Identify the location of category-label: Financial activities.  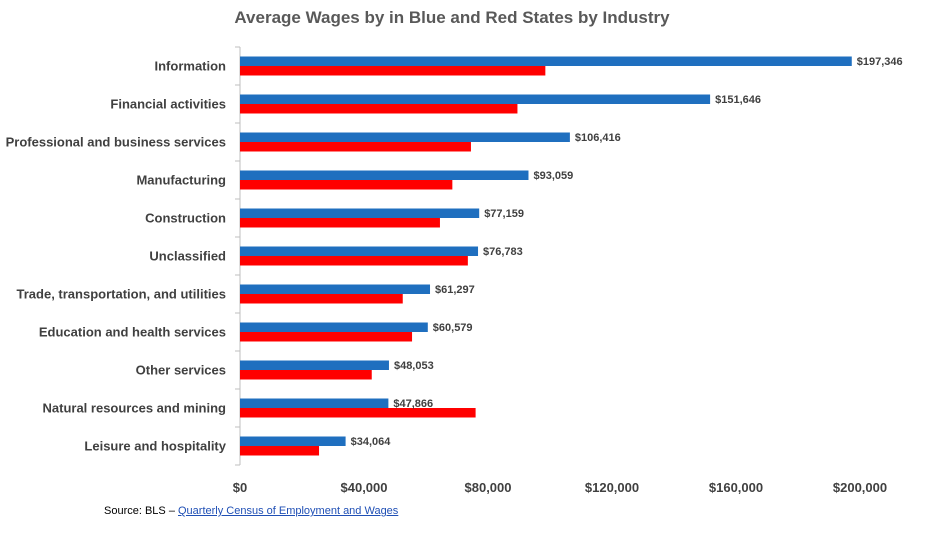
(168, 104).